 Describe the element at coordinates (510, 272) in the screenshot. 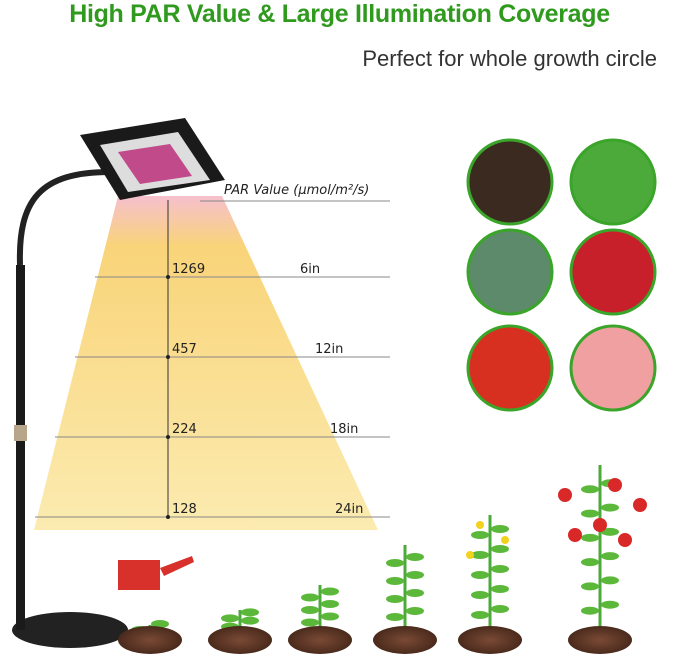

I see `succulents-photo` at that location.